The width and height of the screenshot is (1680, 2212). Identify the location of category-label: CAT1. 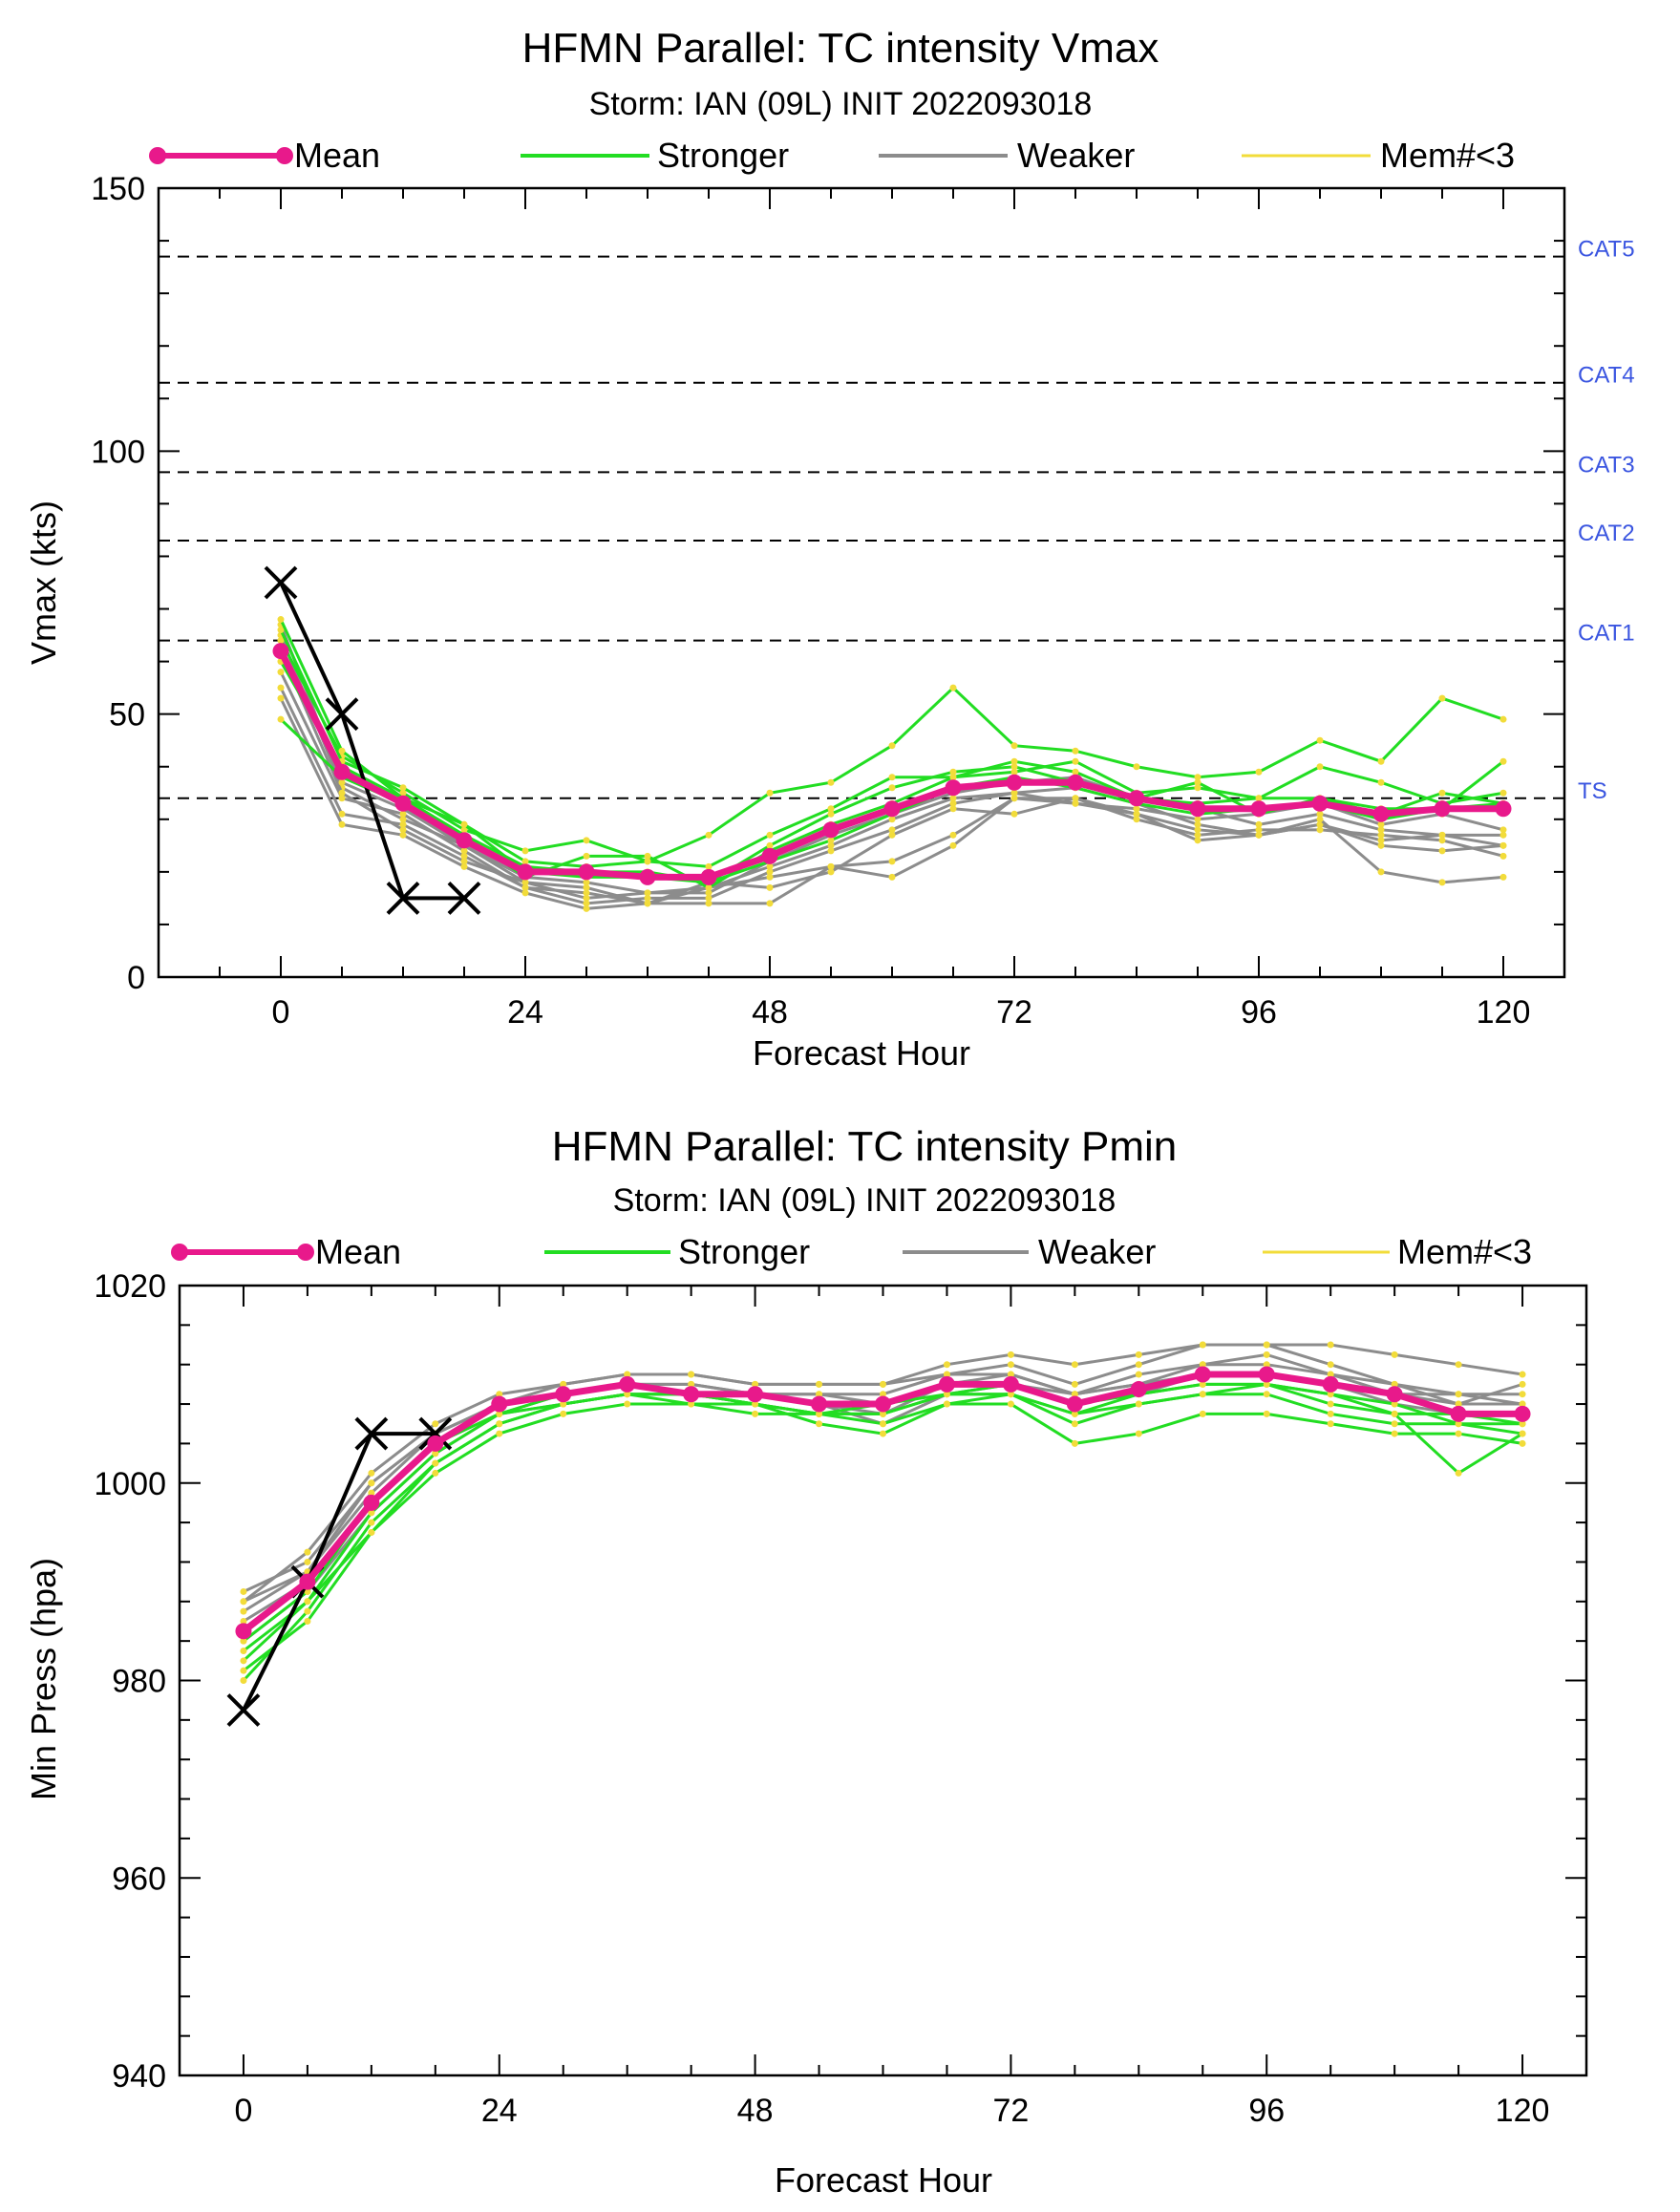
(1606, 634).